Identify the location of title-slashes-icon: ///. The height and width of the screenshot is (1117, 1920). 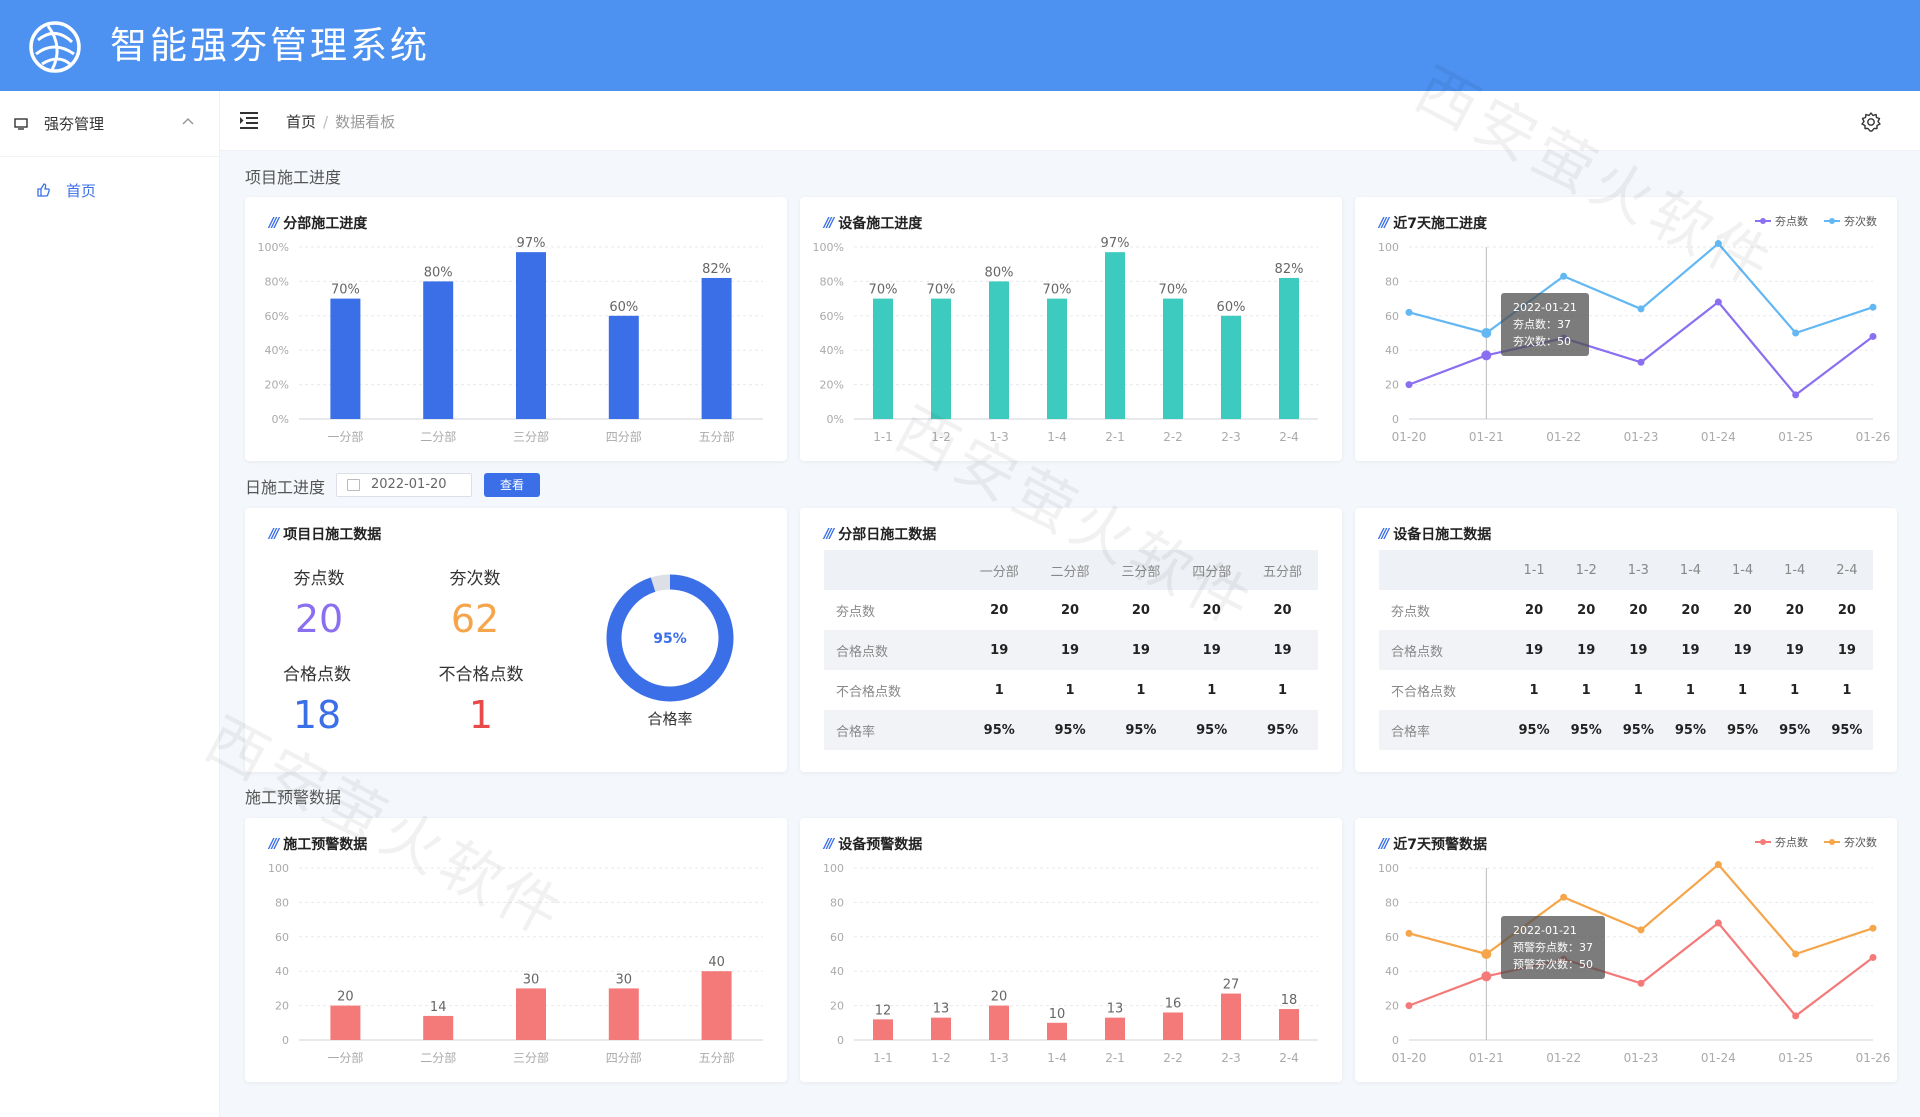
(274, 534).